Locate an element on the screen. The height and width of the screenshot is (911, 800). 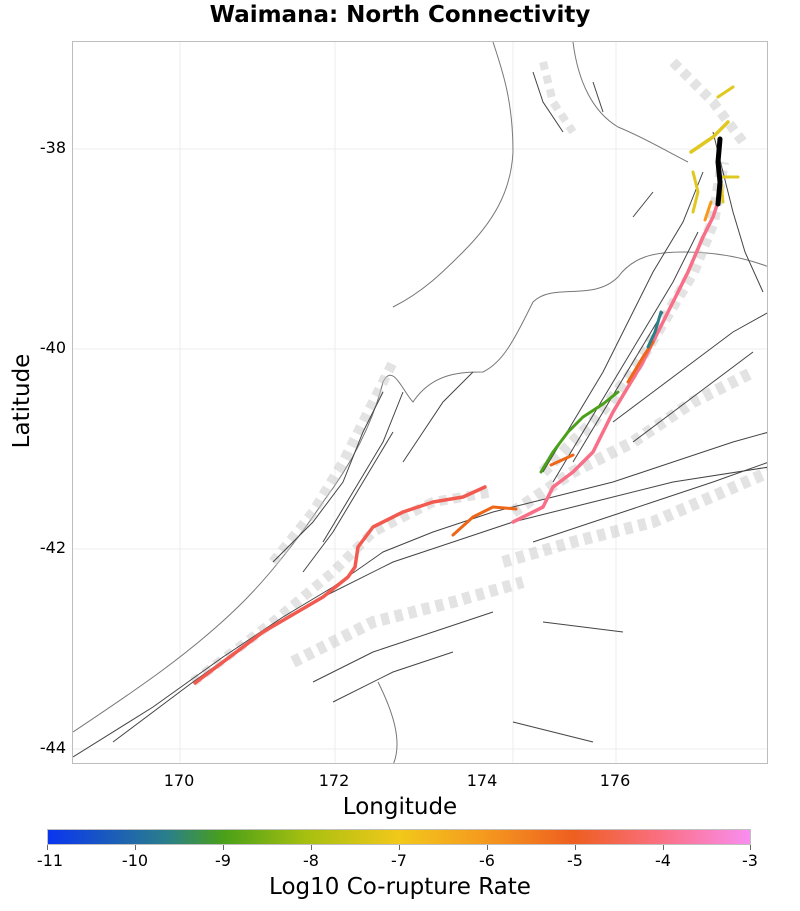
colorbar-label: Log10 Co-rupture Rate is located at coordinates (400, 887).